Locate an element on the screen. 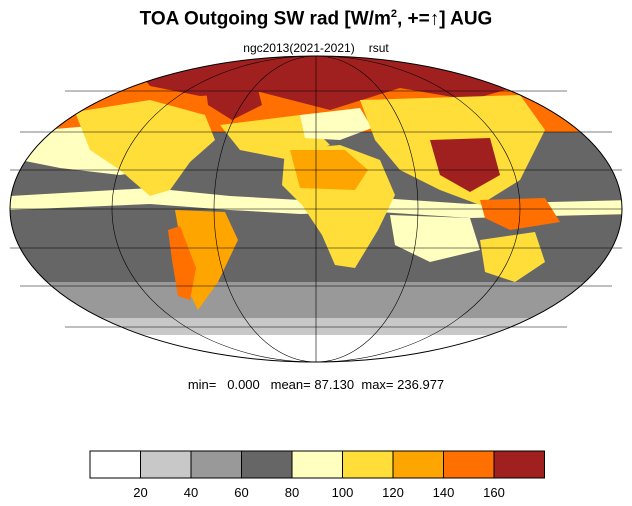 Image resolution: width=632 pixels, height=506 pixels. run-label: ngc2013(2021-2021) is located at coordinates (299, 48).